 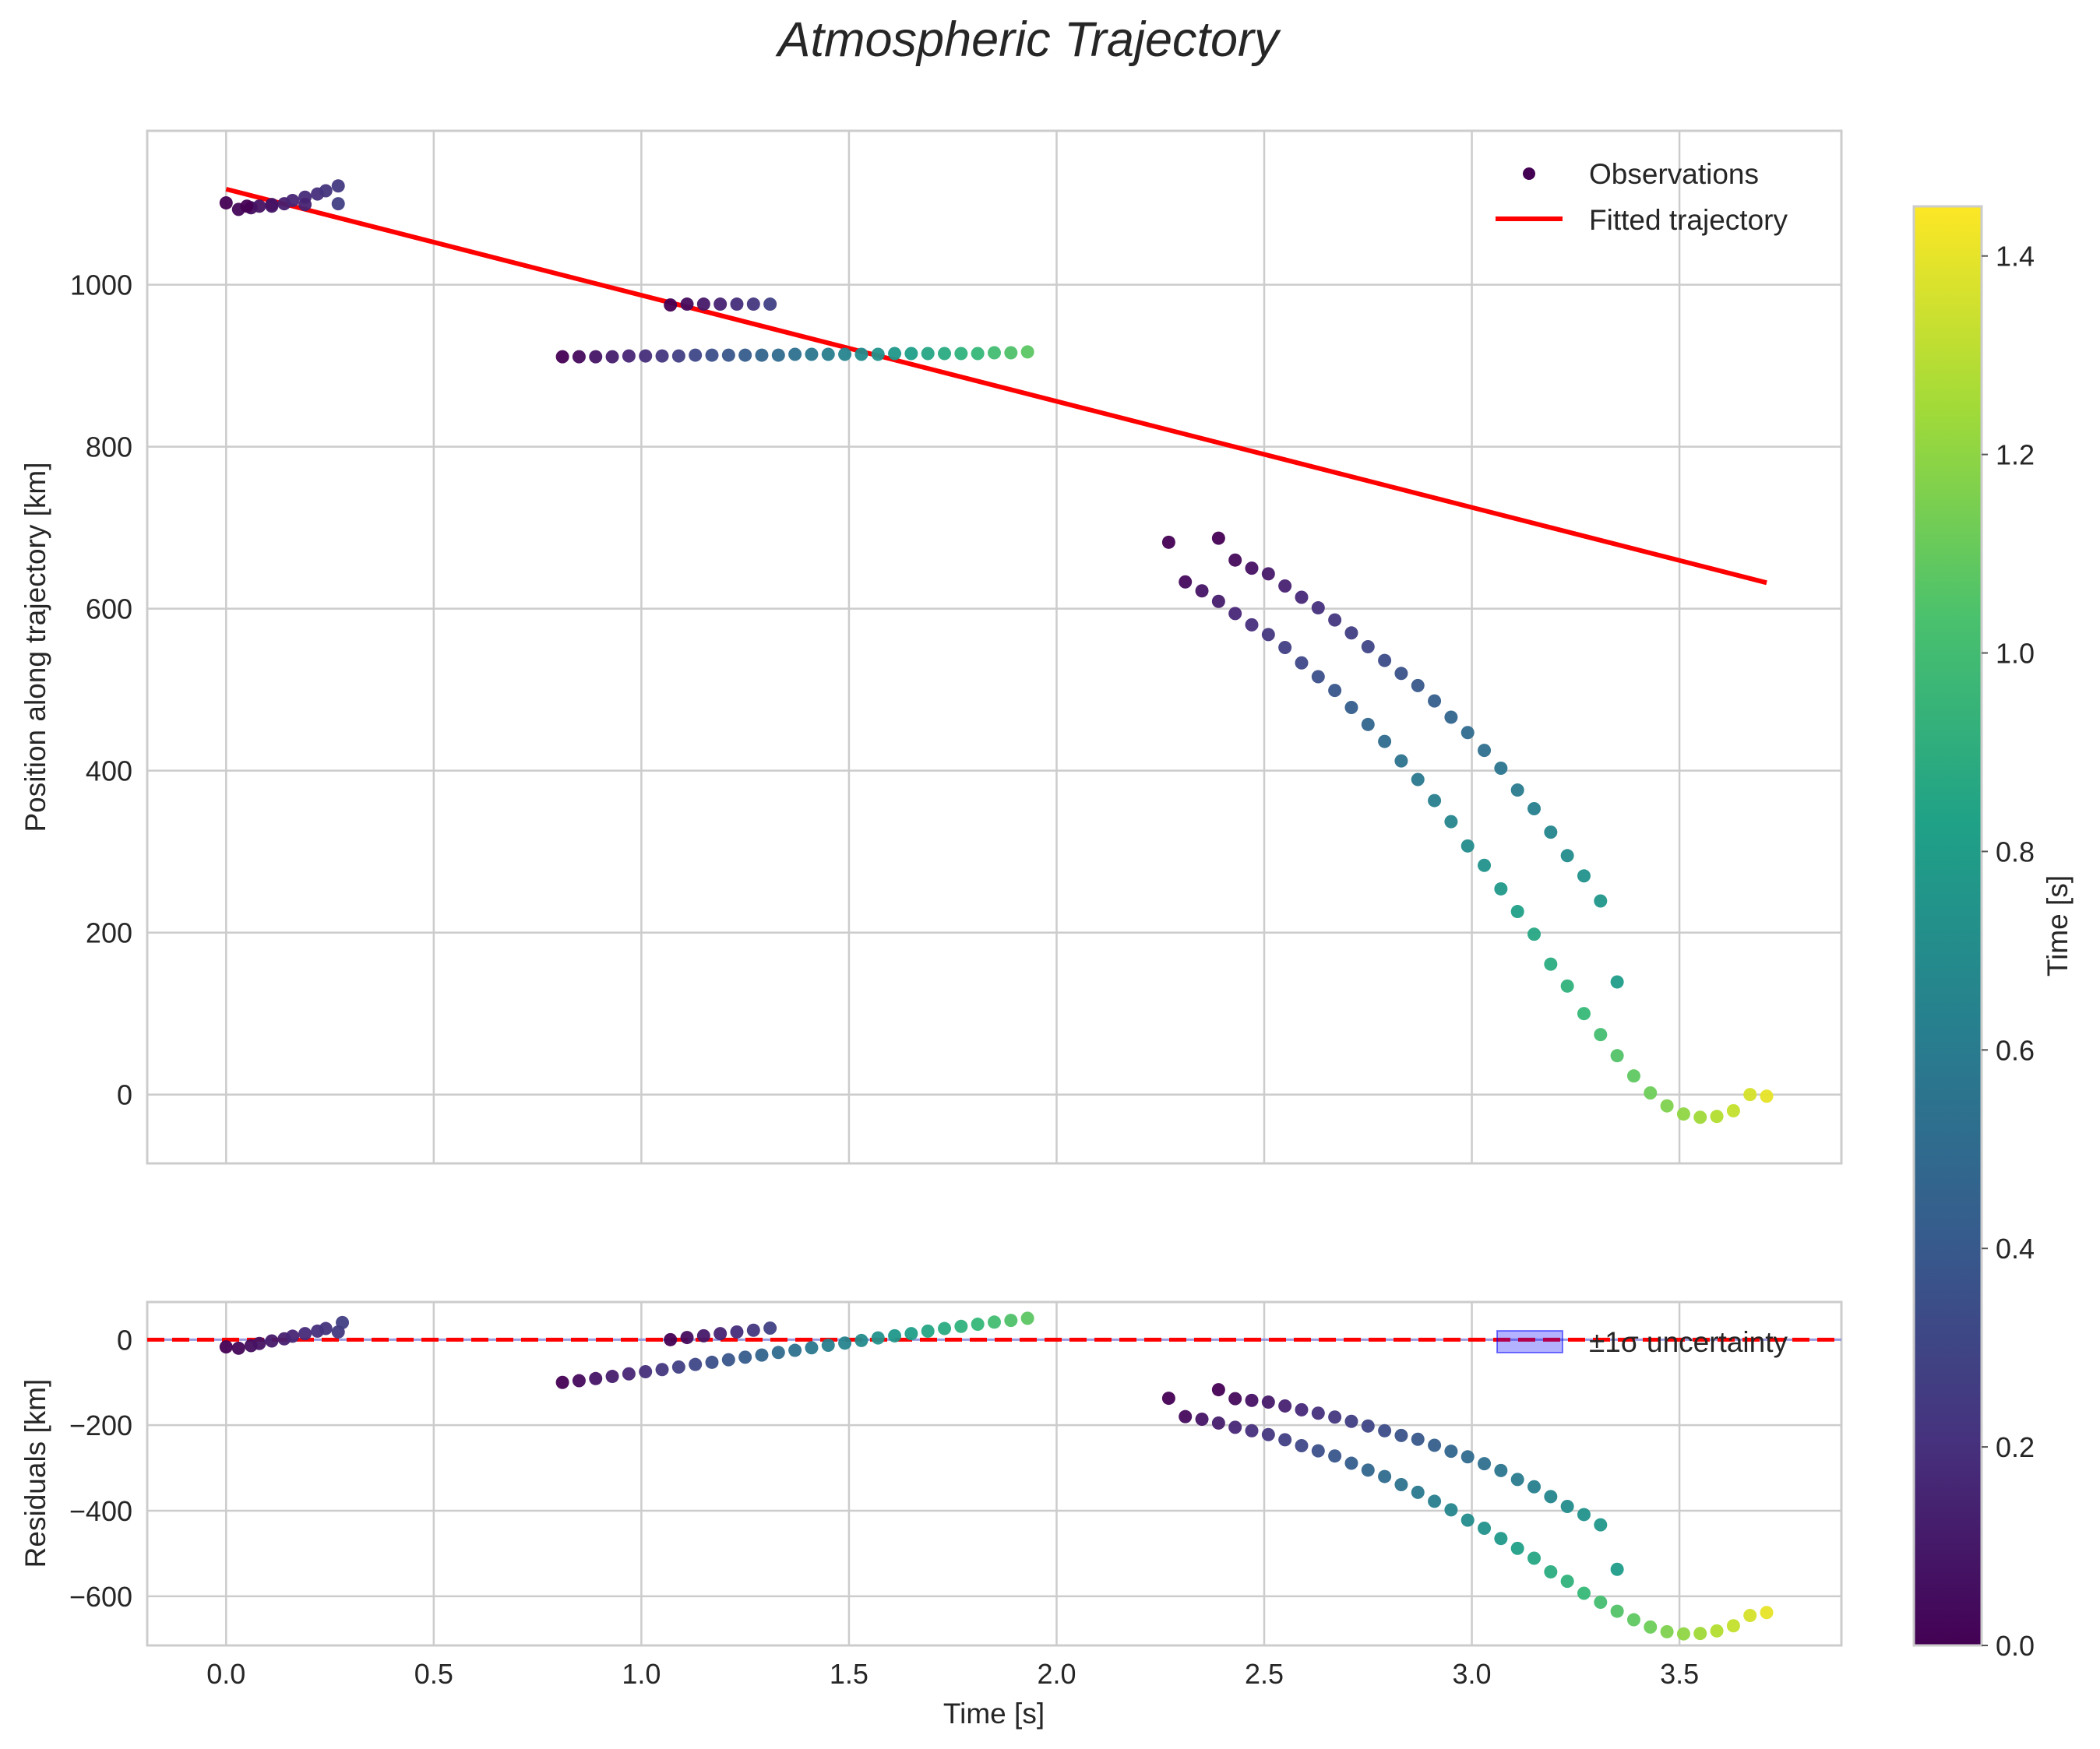 I want to click on colorbar-tick-label: 0.6, so click(x=2015, y=1050).